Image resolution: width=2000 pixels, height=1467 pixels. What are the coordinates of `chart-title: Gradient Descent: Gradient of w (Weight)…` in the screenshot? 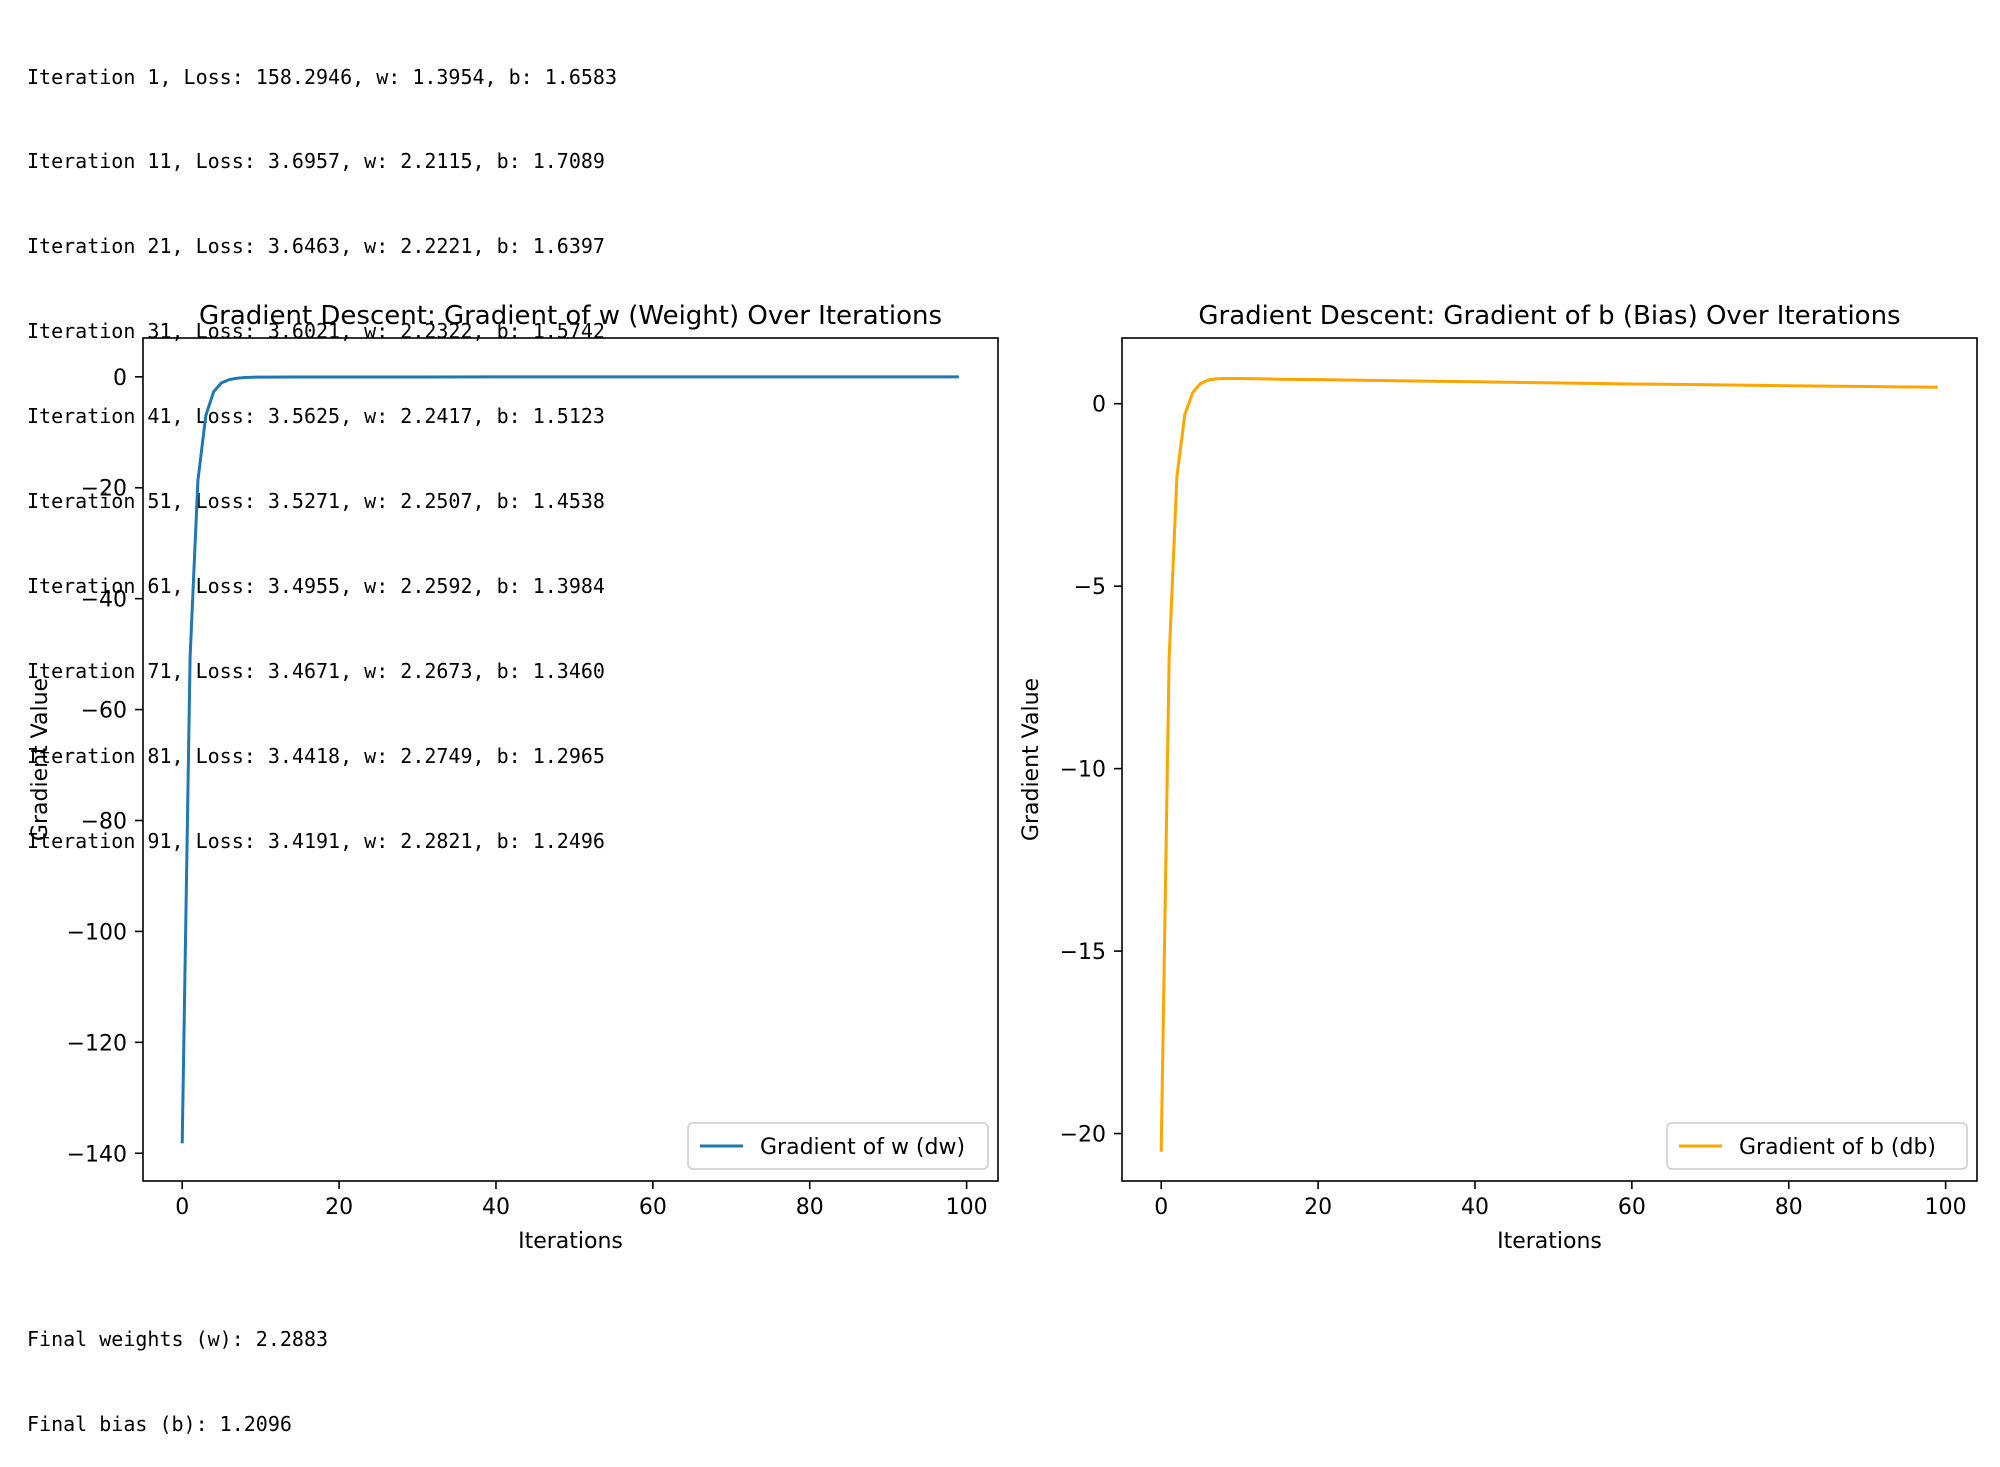 It's located at (570, 316).